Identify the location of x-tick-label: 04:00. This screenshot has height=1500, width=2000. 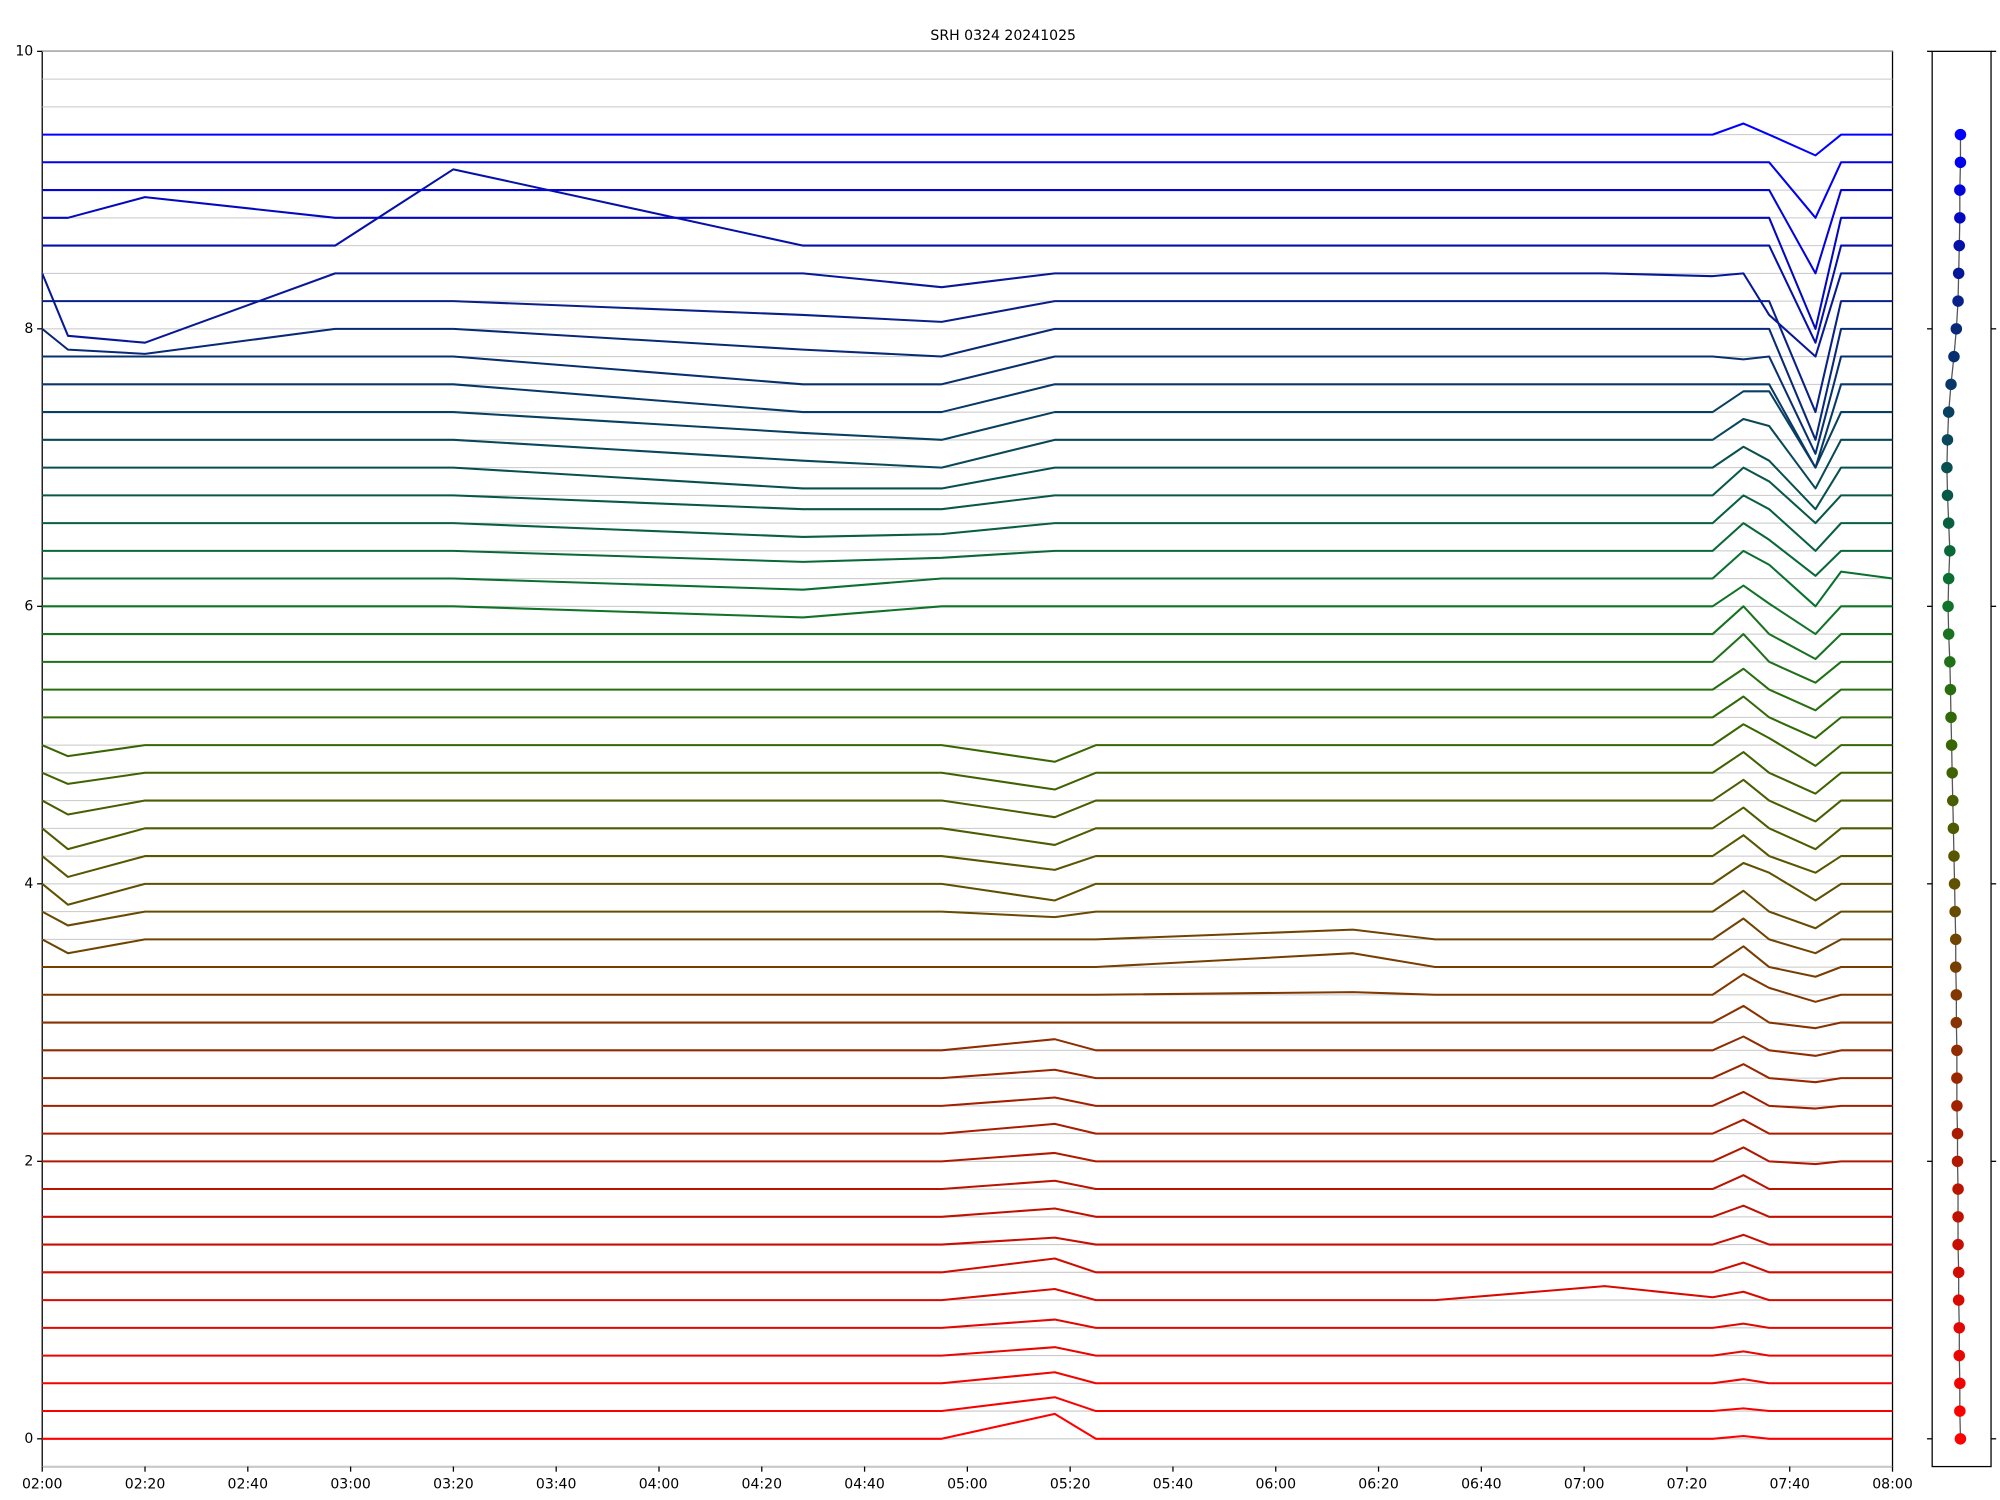
(659, 1484).